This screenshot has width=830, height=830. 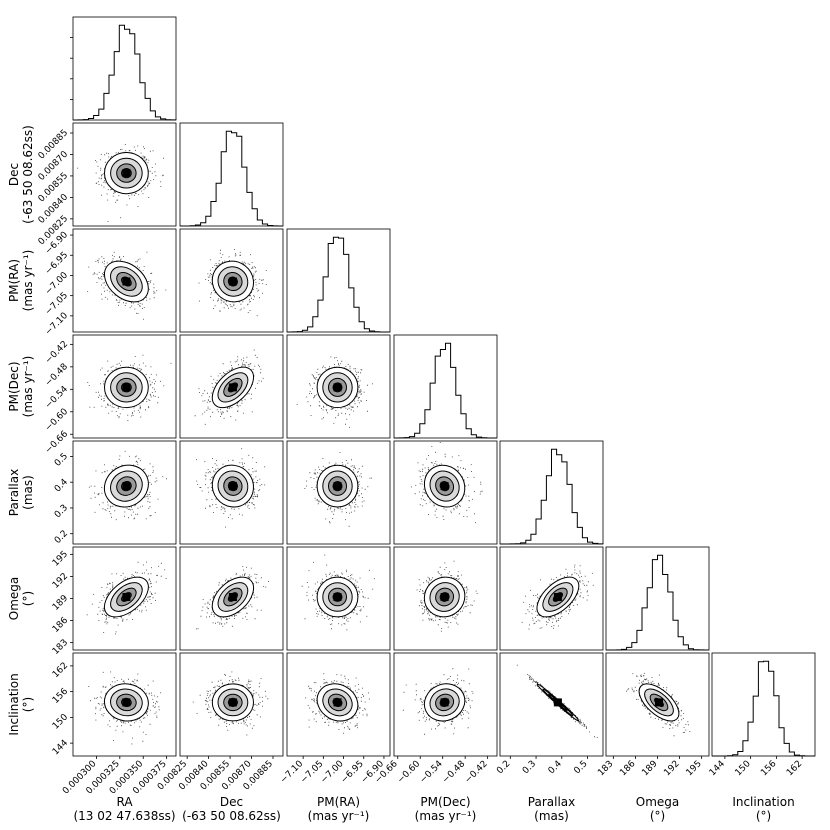 What do you see at coordinates (57, 420) in the screenshot?
I see `y-tick-label: −0.60` at bounding box center [57, 420].